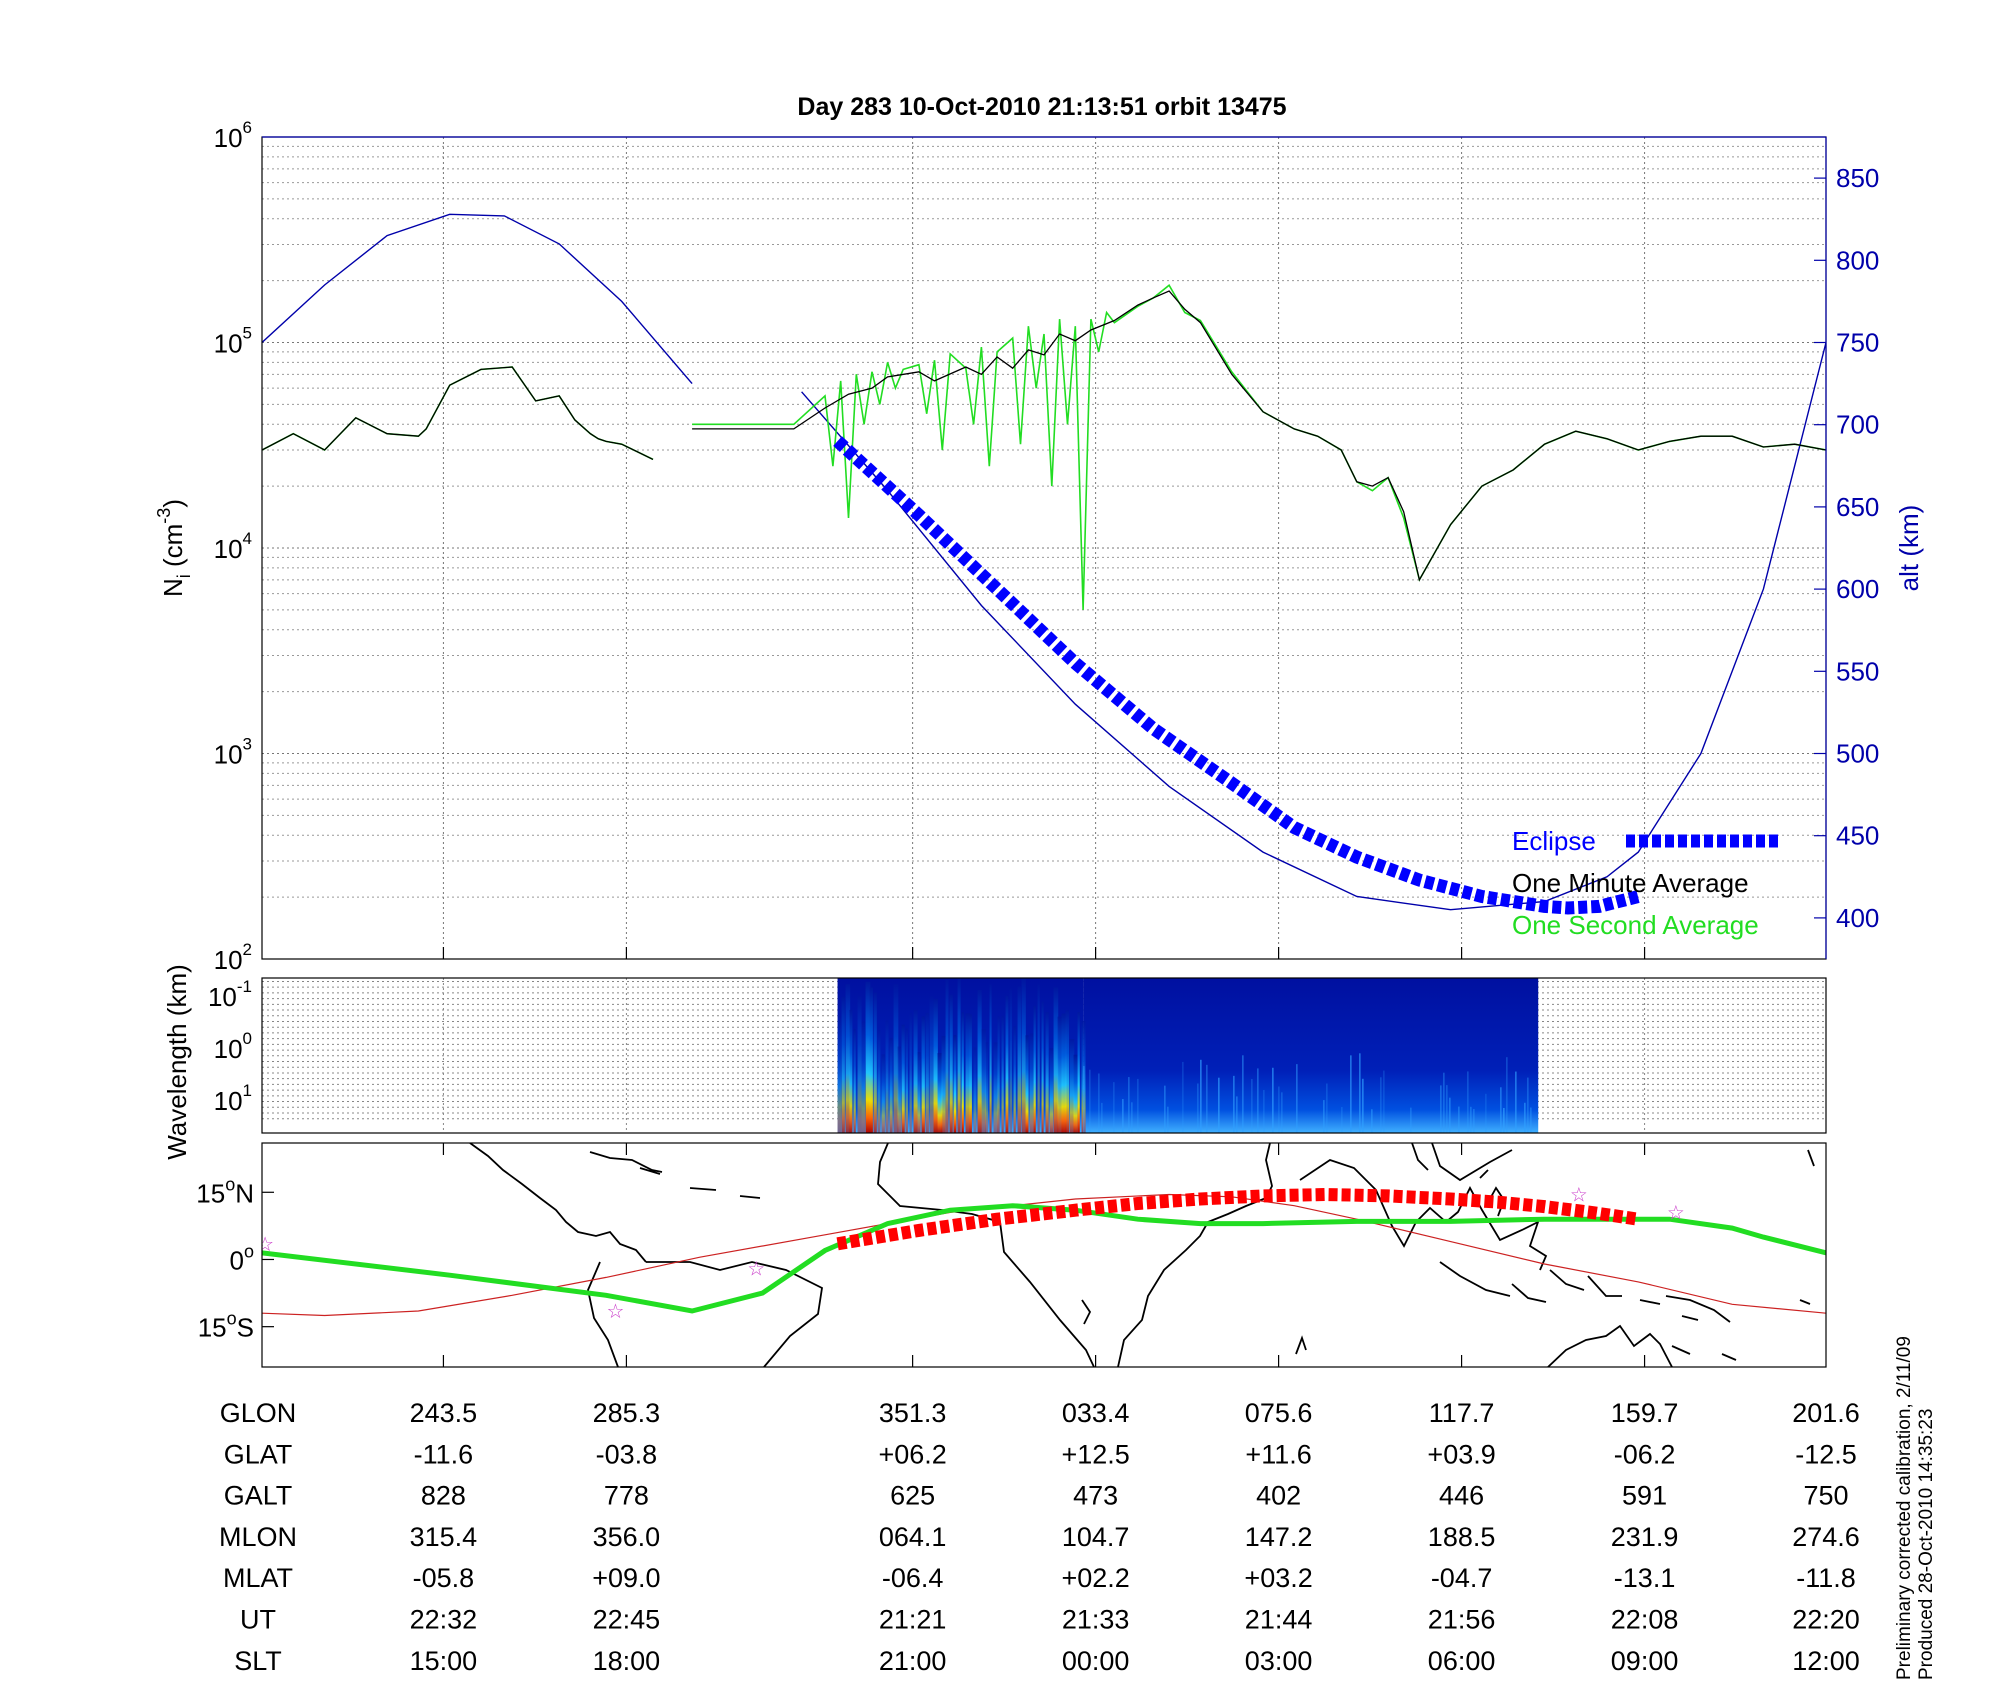 Image resolution: width=2000 pixels, height=1700 pixels. I want to click on table-cell: 201.6, so click(1826, 1413).